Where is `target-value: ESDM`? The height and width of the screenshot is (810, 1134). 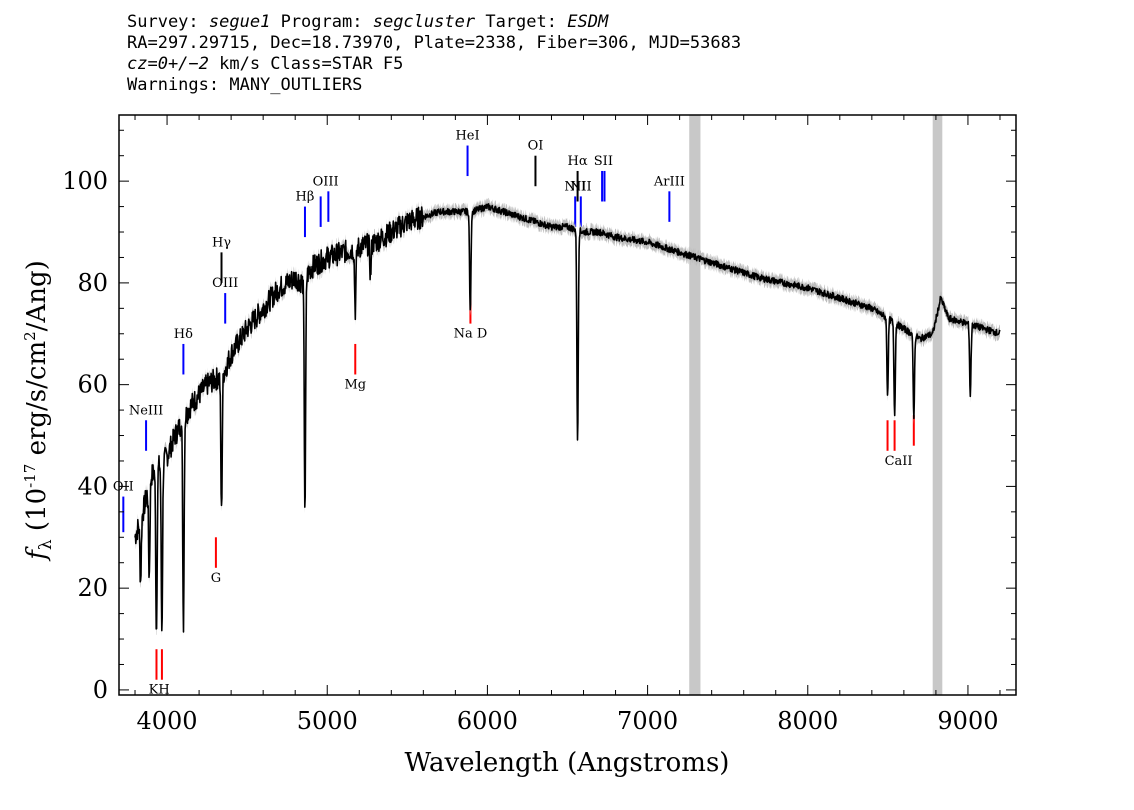 target-value: ESDM is located at coordinates (588, 22).